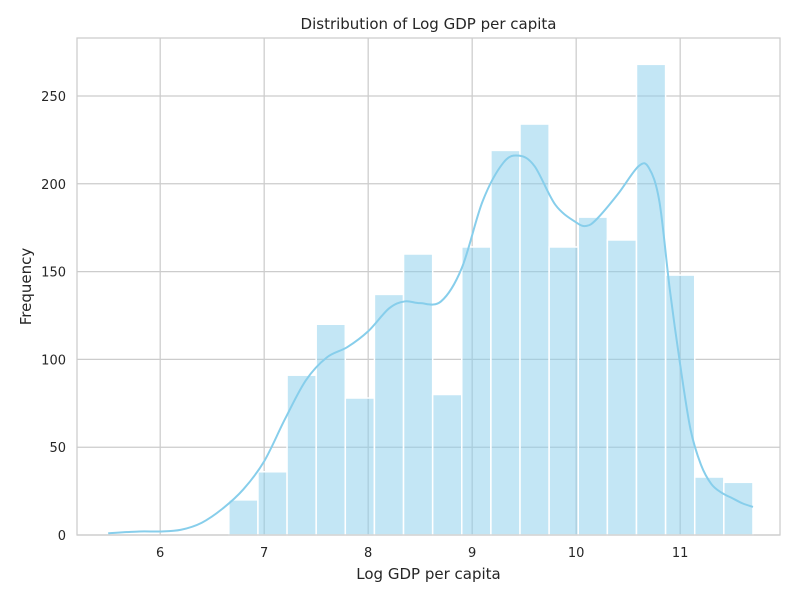 This screenshot has height=600, width=800. I want to click on y-tick-label: 0, so click(62, 536).